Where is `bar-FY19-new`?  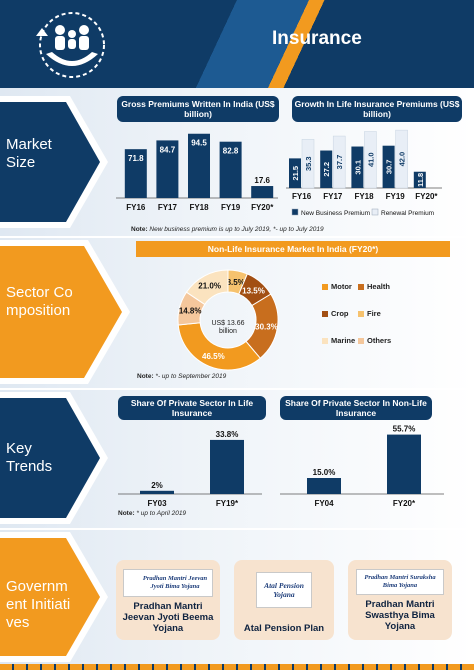
bar-FY19-new is located at coordinates (388, 166).